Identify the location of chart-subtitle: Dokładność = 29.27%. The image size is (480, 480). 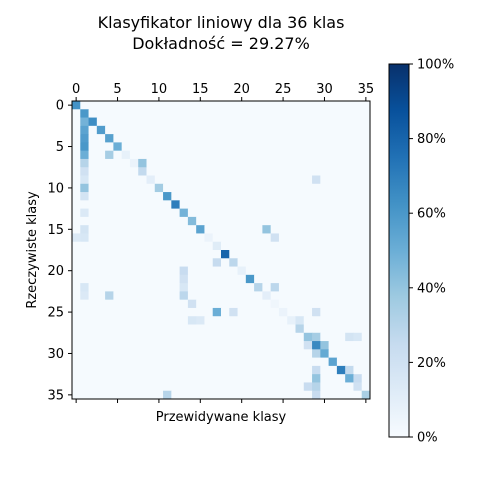
(221, 43).